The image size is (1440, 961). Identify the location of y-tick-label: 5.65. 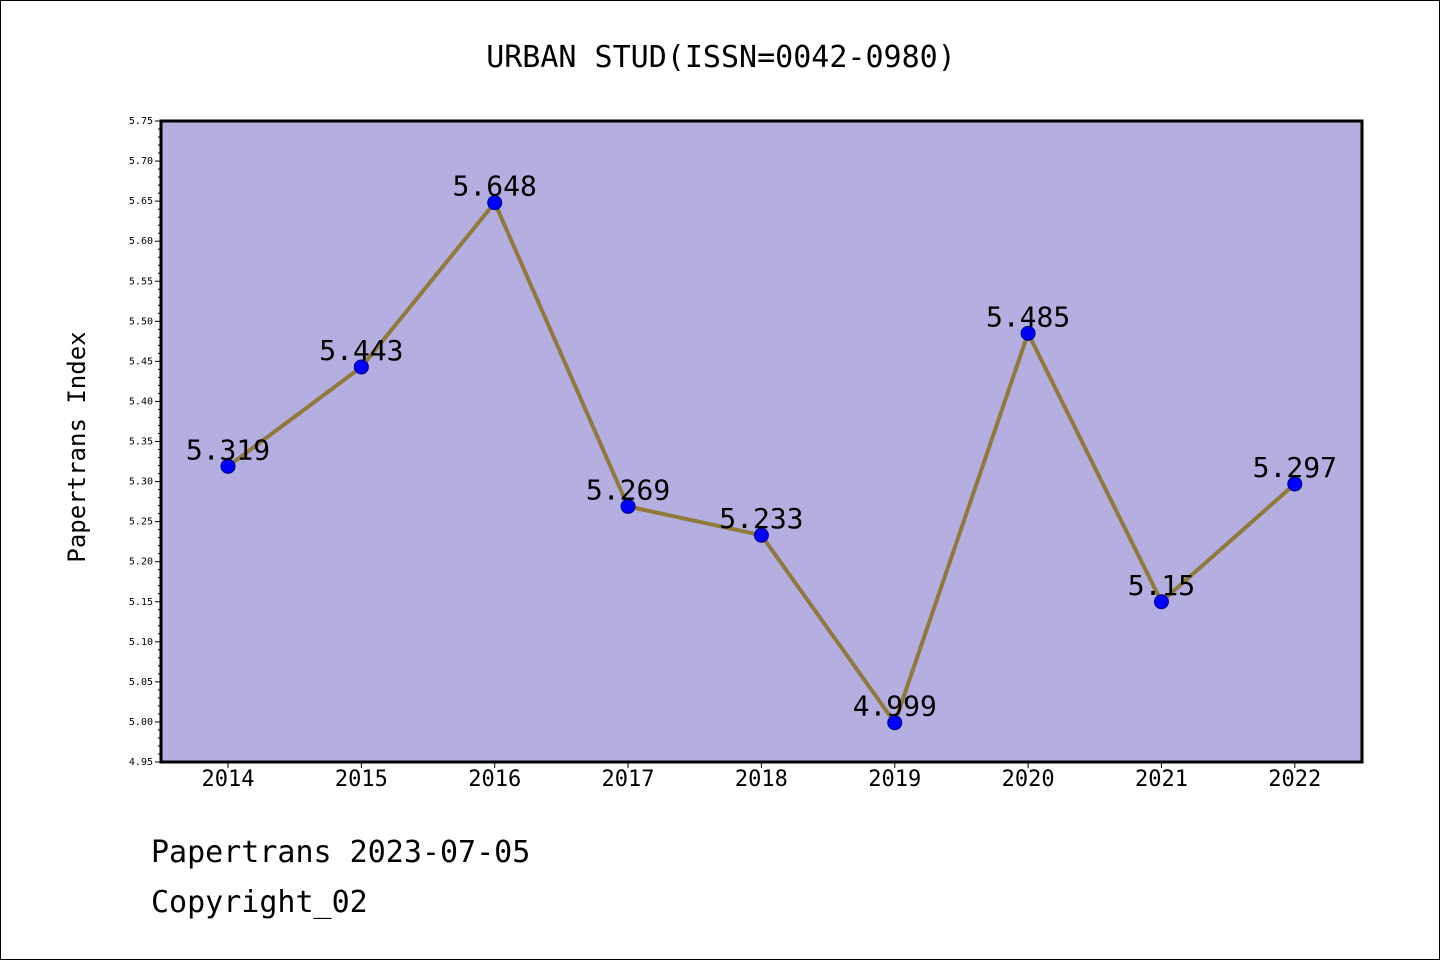
(141, 201).